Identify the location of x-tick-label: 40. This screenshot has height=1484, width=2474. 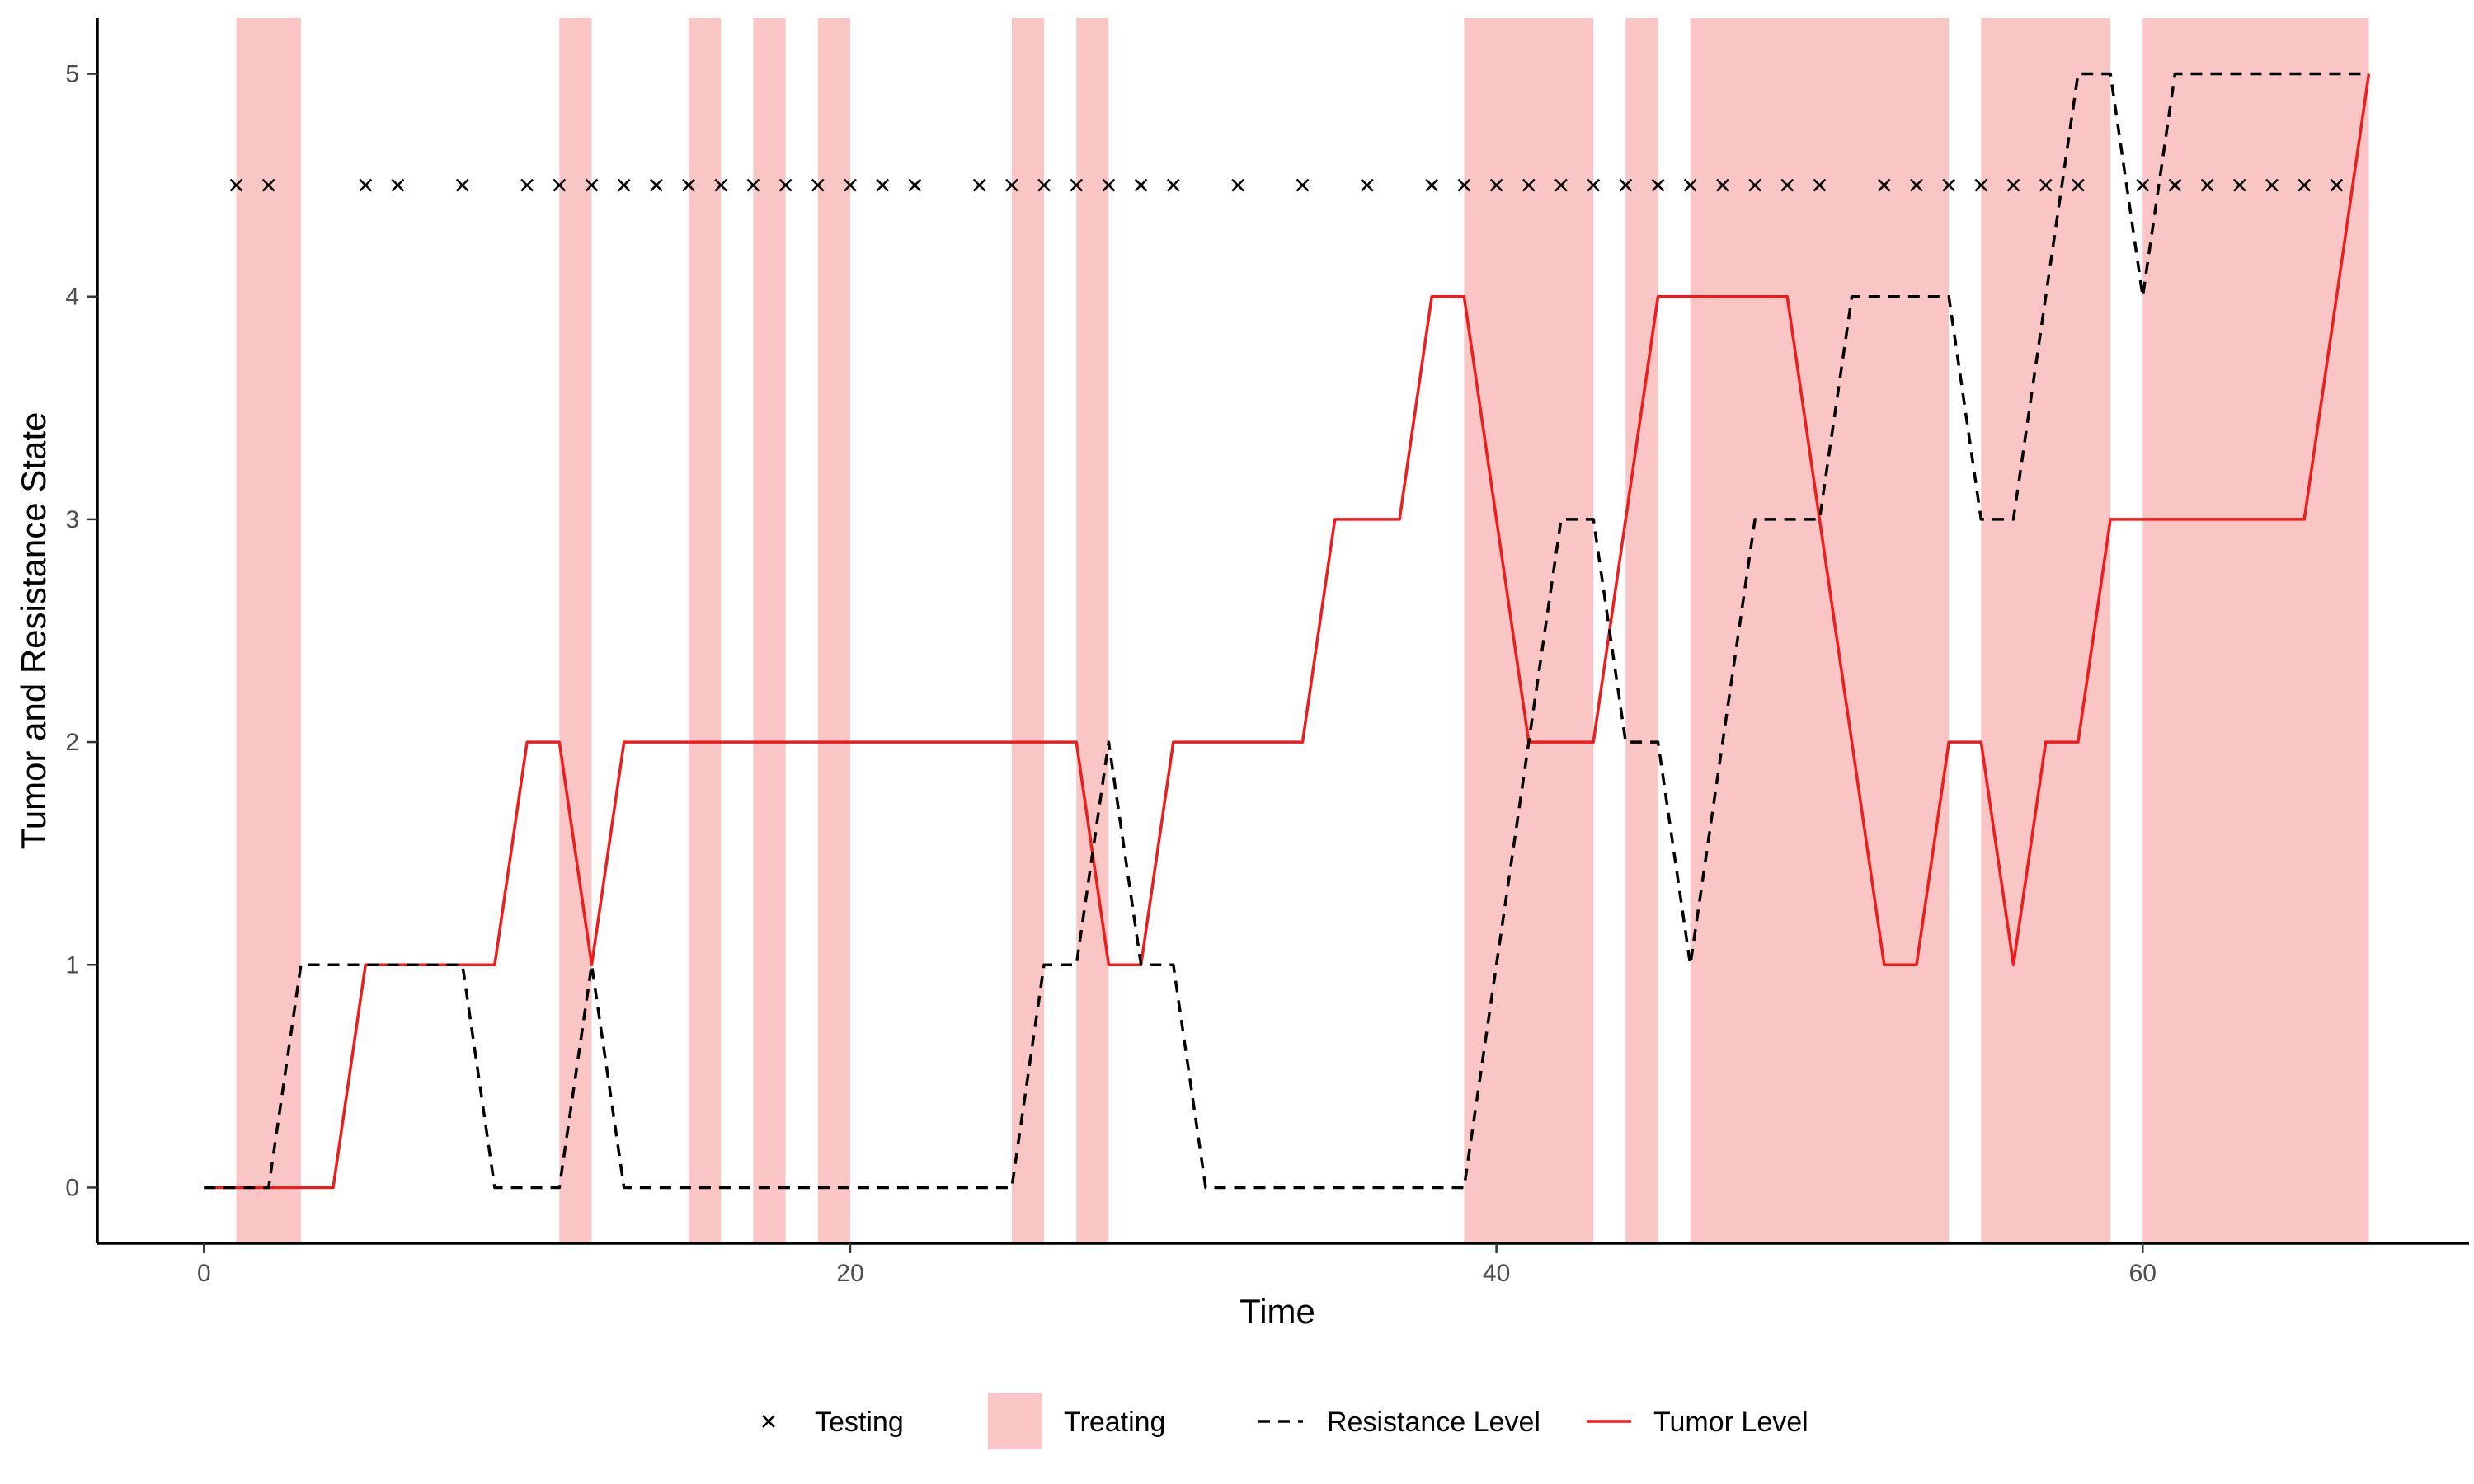
(1496, 1273).